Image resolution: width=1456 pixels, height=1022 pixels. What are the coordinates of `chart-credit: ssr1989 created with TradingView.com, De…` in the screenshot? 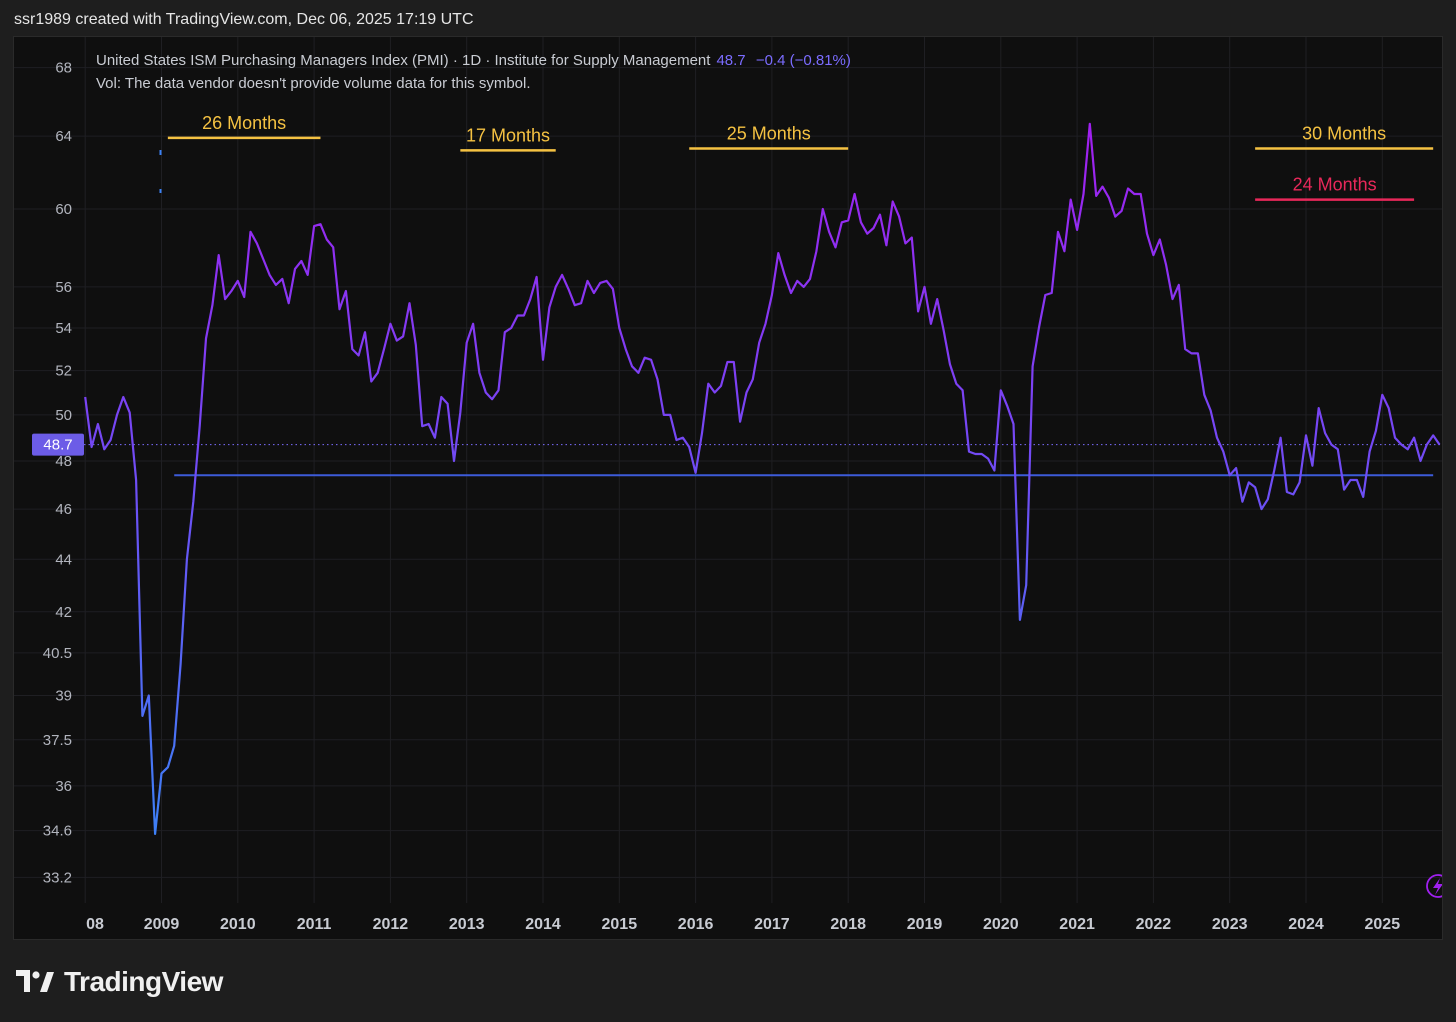 It's located at (244, 19).